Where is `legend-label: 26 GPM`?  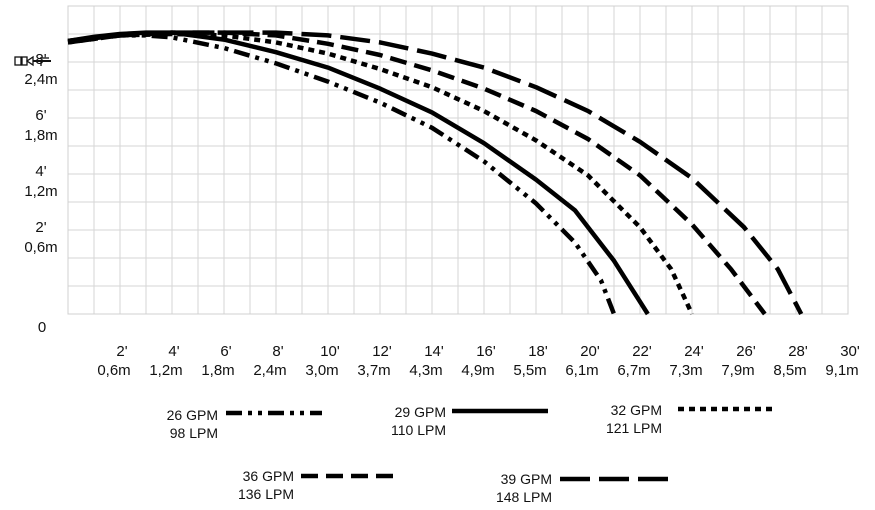 legend-label: 26 GPM is located at coordinates (192, 415).